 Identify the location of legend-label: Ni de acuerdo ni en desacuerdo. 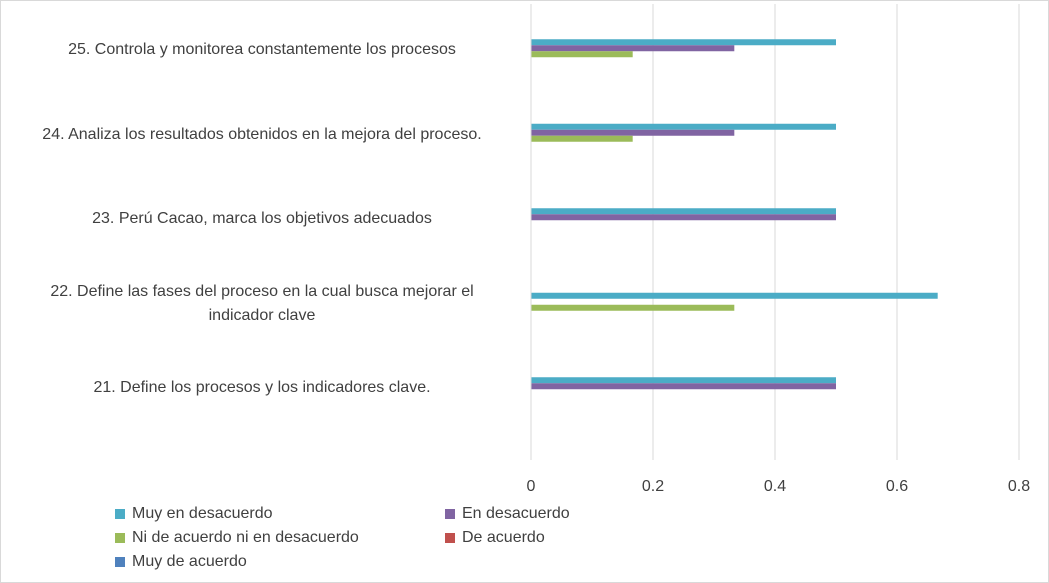
(245, 537).